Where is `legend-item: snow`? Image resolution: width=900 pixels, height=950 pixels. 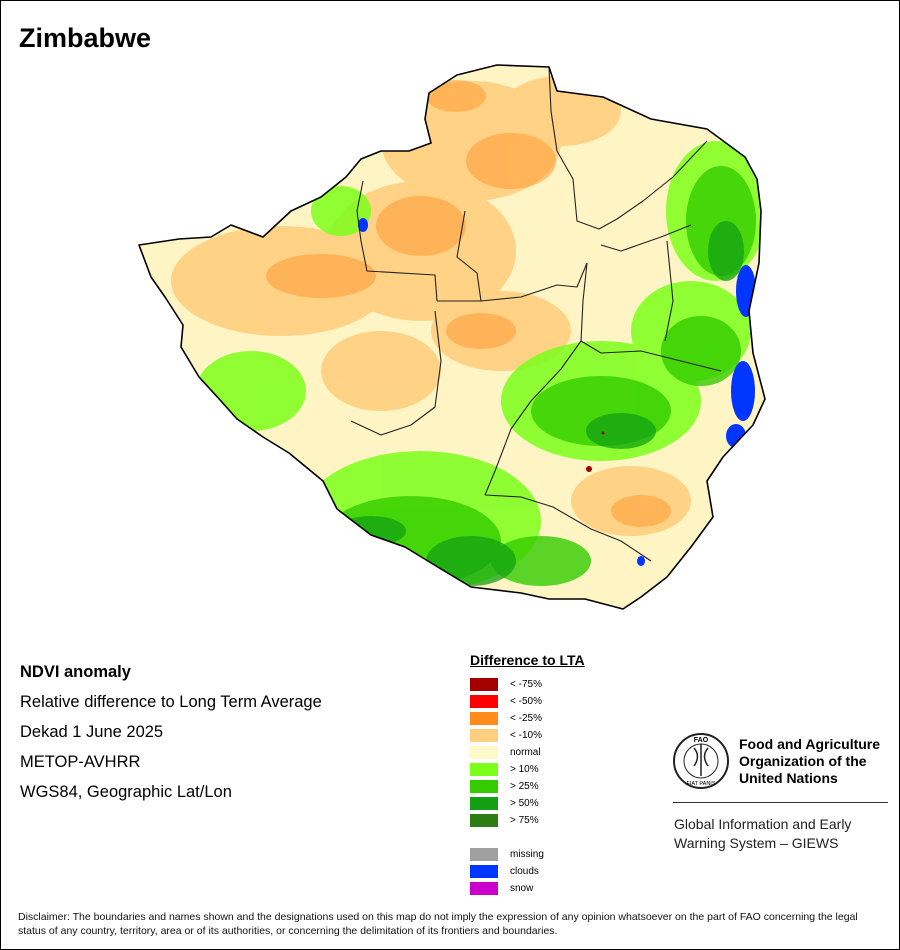 legend-item: snow is located at coordinates (527, 888).